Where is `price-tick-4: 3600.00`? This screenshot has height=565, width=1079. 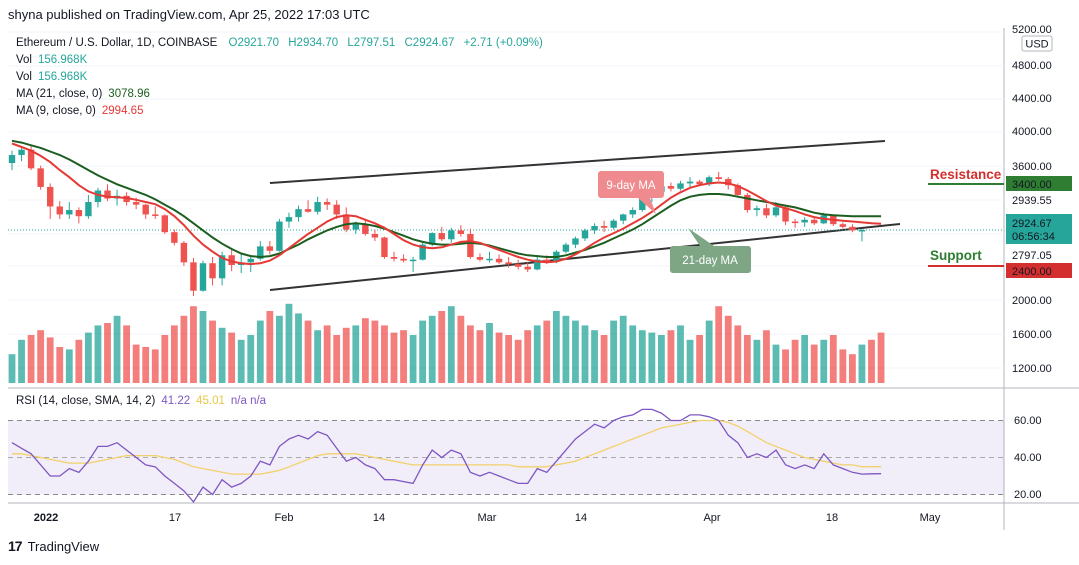 price-tick-4: 3600.00 is located at coordinates (1032, 167).